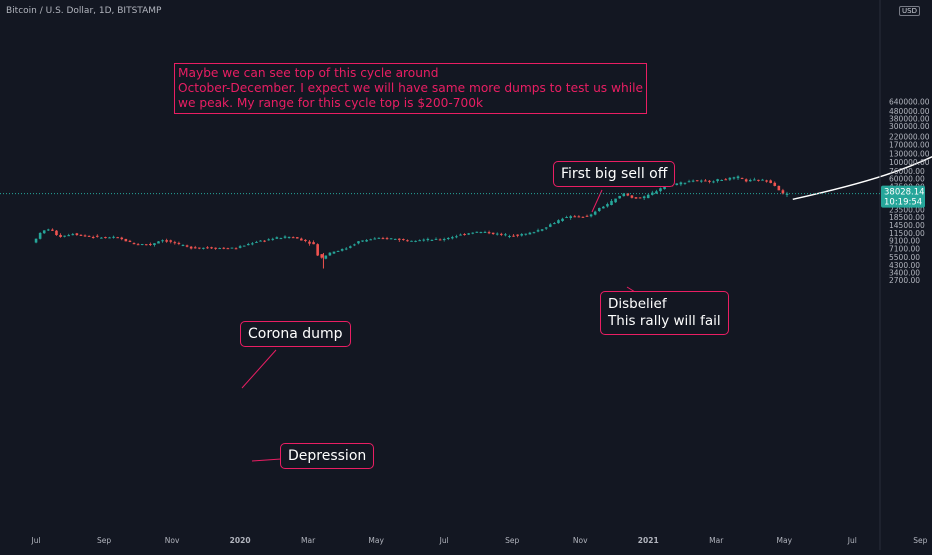 Image resolution: width=932 pixels, height=555 pixels. I want to click on x-tick-label: 2020, so click(240, 540).